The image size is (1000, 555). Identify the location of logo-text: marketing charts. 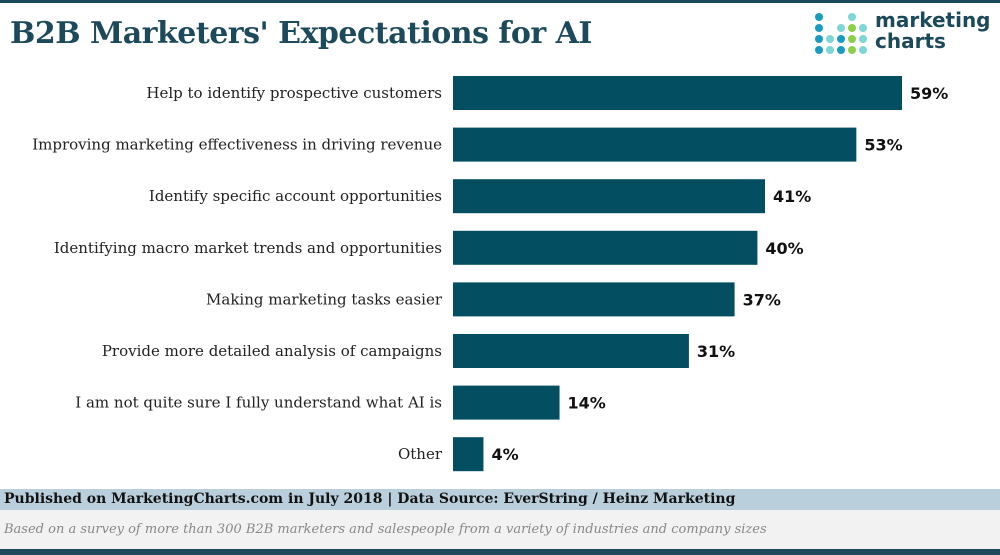
(933, 31).